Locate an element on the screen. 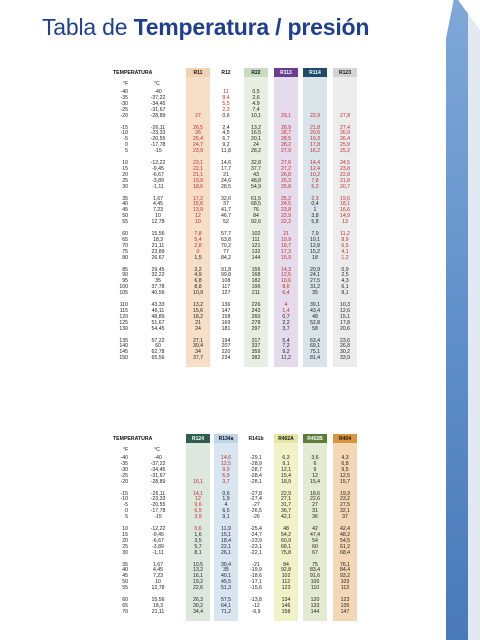  column-header-r141b: R141b is located at coordinates (256, 438).